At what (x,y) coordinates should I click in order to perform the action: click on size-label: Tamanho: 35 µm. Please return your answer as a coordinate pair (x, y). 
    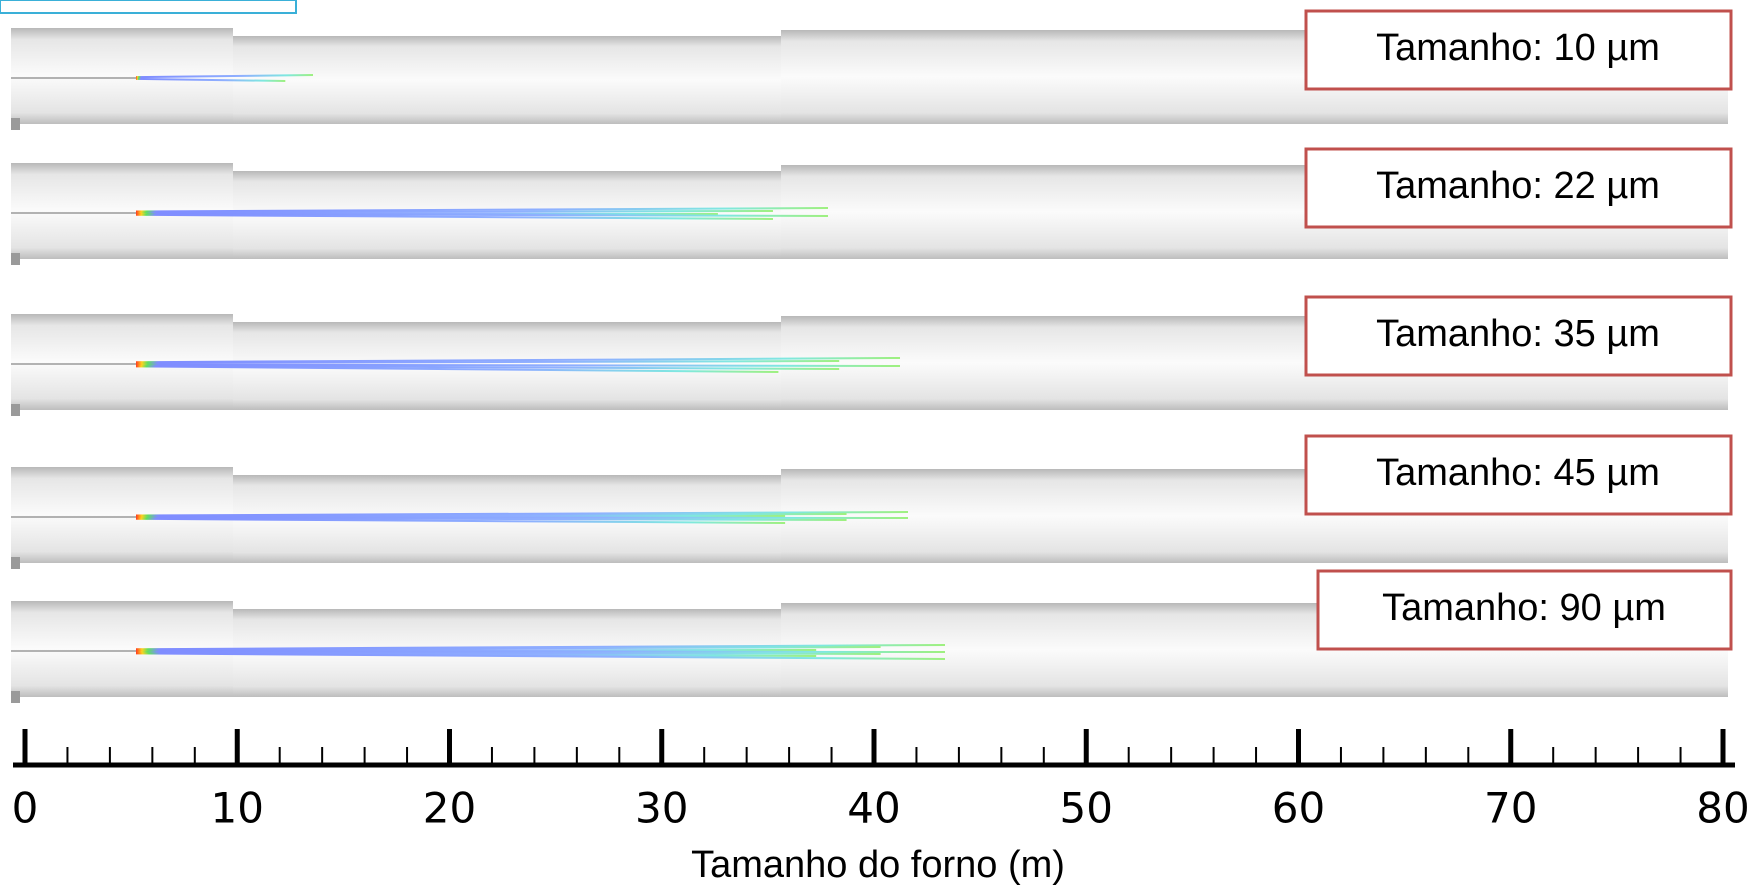
    Looking at the image, I should click on (1518, 334).